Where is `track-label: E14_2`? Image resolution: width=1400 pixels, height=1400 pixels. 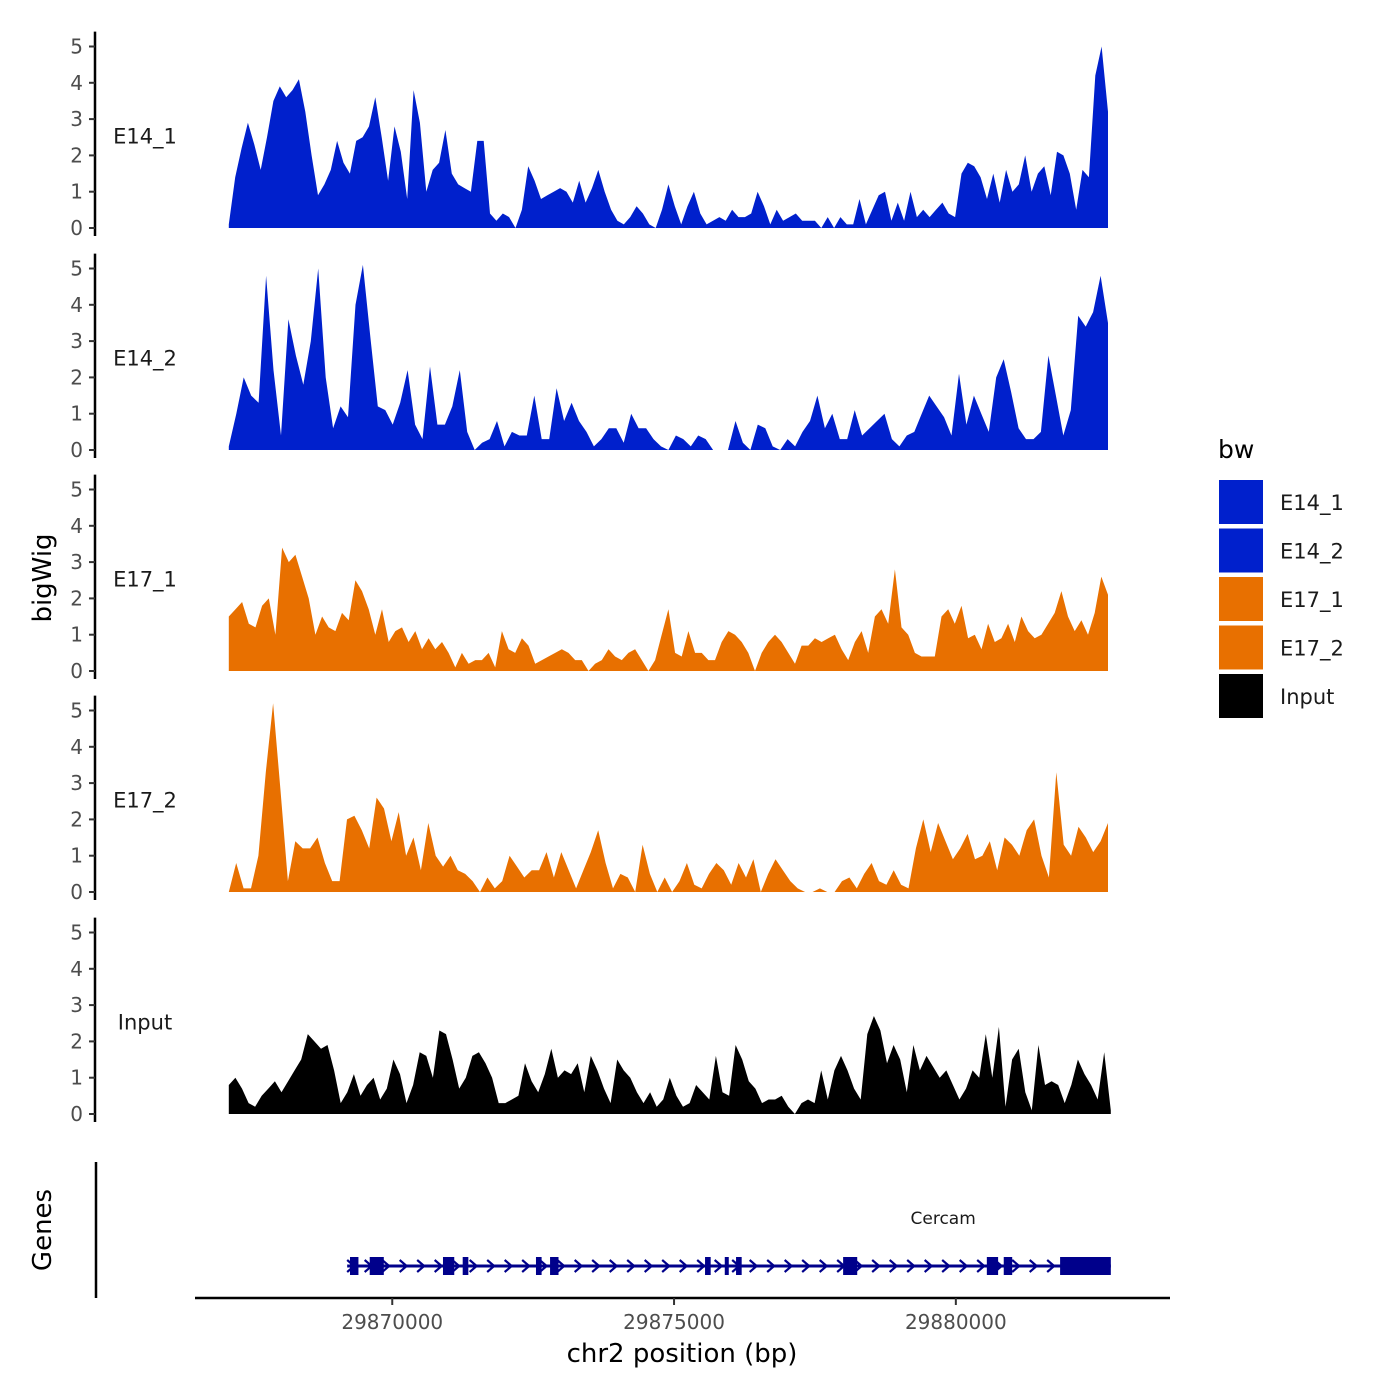 track-label: E14_2 is located at coordinates (145, 358).